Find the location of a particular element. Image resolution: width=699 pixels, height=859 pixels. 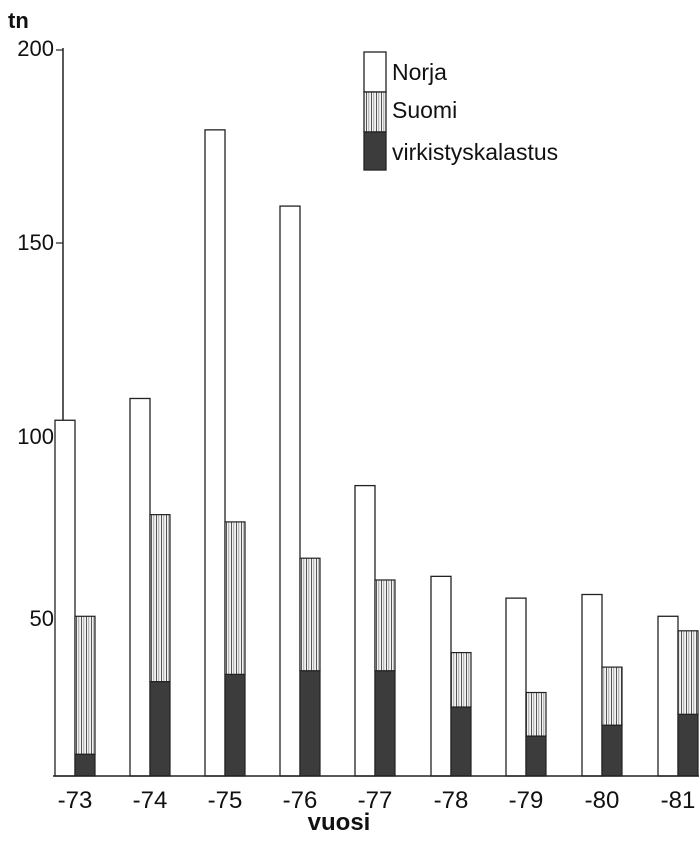

y-tick-label-50: 50 is located at coordinates (42, 618).